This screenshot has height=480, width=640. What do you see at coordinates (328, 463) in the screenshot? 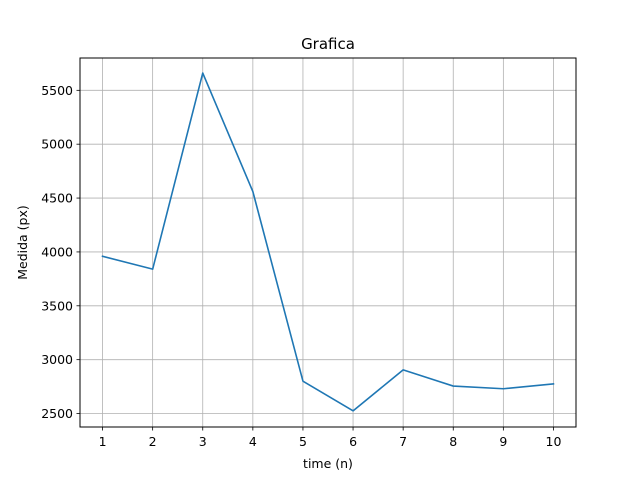
I see `x-axis-label: time (n)` at bounding box center [328, 463].